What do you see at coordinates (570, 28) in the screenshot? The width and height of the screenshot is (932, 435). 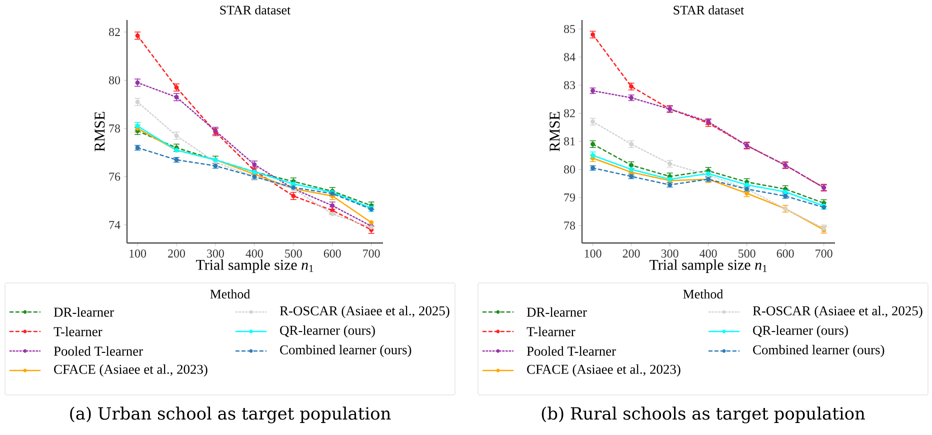 I see `y-tick-label: 85` at bounding box center [570, 28].